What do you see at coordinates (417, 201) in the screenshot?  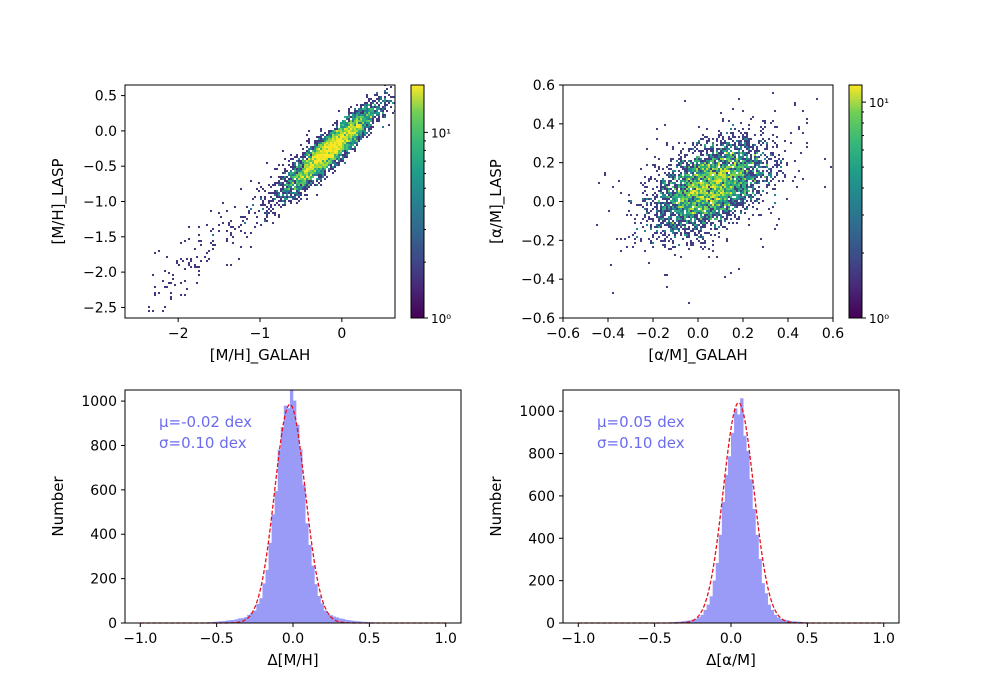 I see `colorbar-frame` at bounding box center [417, 201].